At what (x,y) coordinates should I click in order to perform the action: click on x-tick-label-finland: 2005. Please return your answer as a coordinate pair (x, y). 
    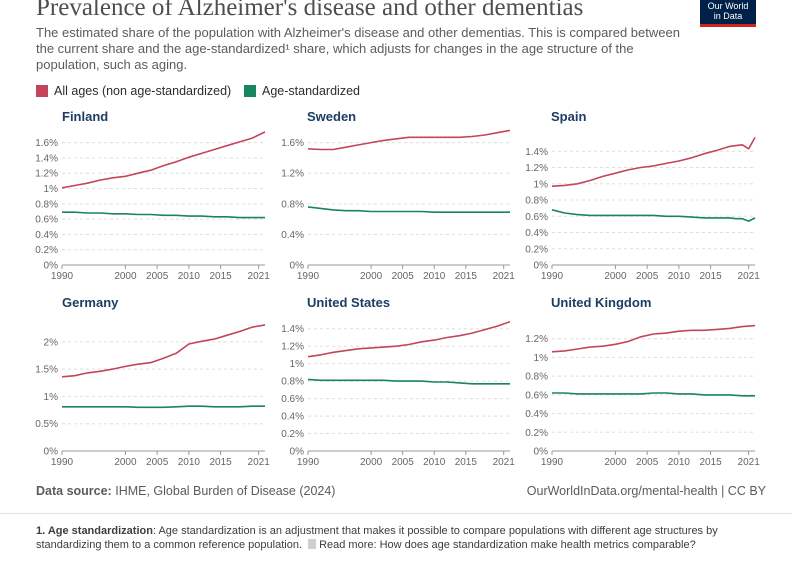
    Looking at the image, I should click on (157, 276).